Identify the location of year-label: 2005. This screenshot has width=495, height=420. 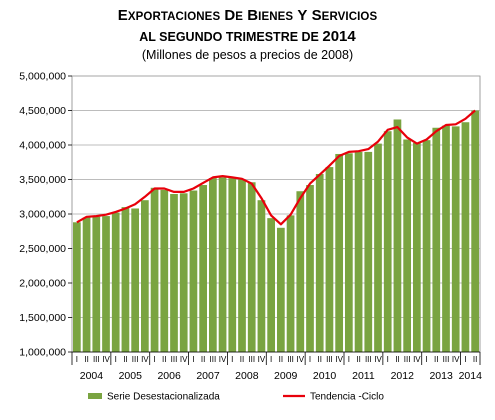
(131, 376).